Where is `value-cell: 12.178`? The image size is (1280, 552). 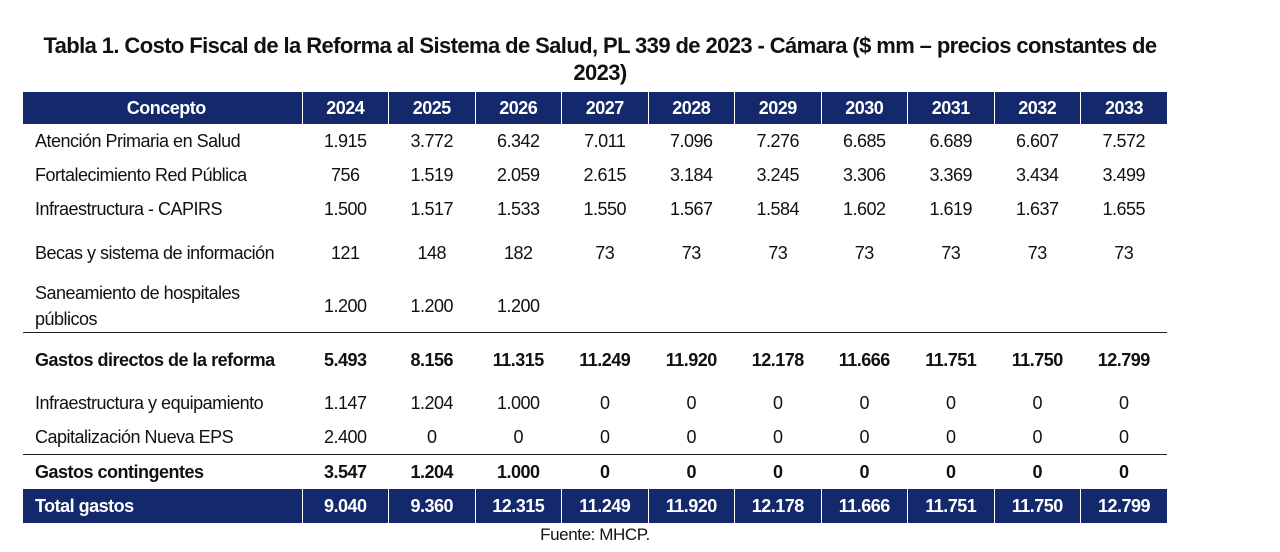 value-cell: 12.178 is located at coordinates (777, 506).